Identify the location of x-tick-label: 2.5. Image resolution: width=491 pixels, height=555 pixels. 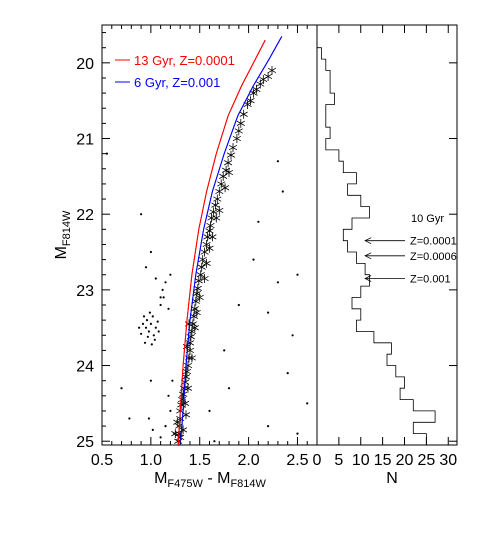
(297, 460).